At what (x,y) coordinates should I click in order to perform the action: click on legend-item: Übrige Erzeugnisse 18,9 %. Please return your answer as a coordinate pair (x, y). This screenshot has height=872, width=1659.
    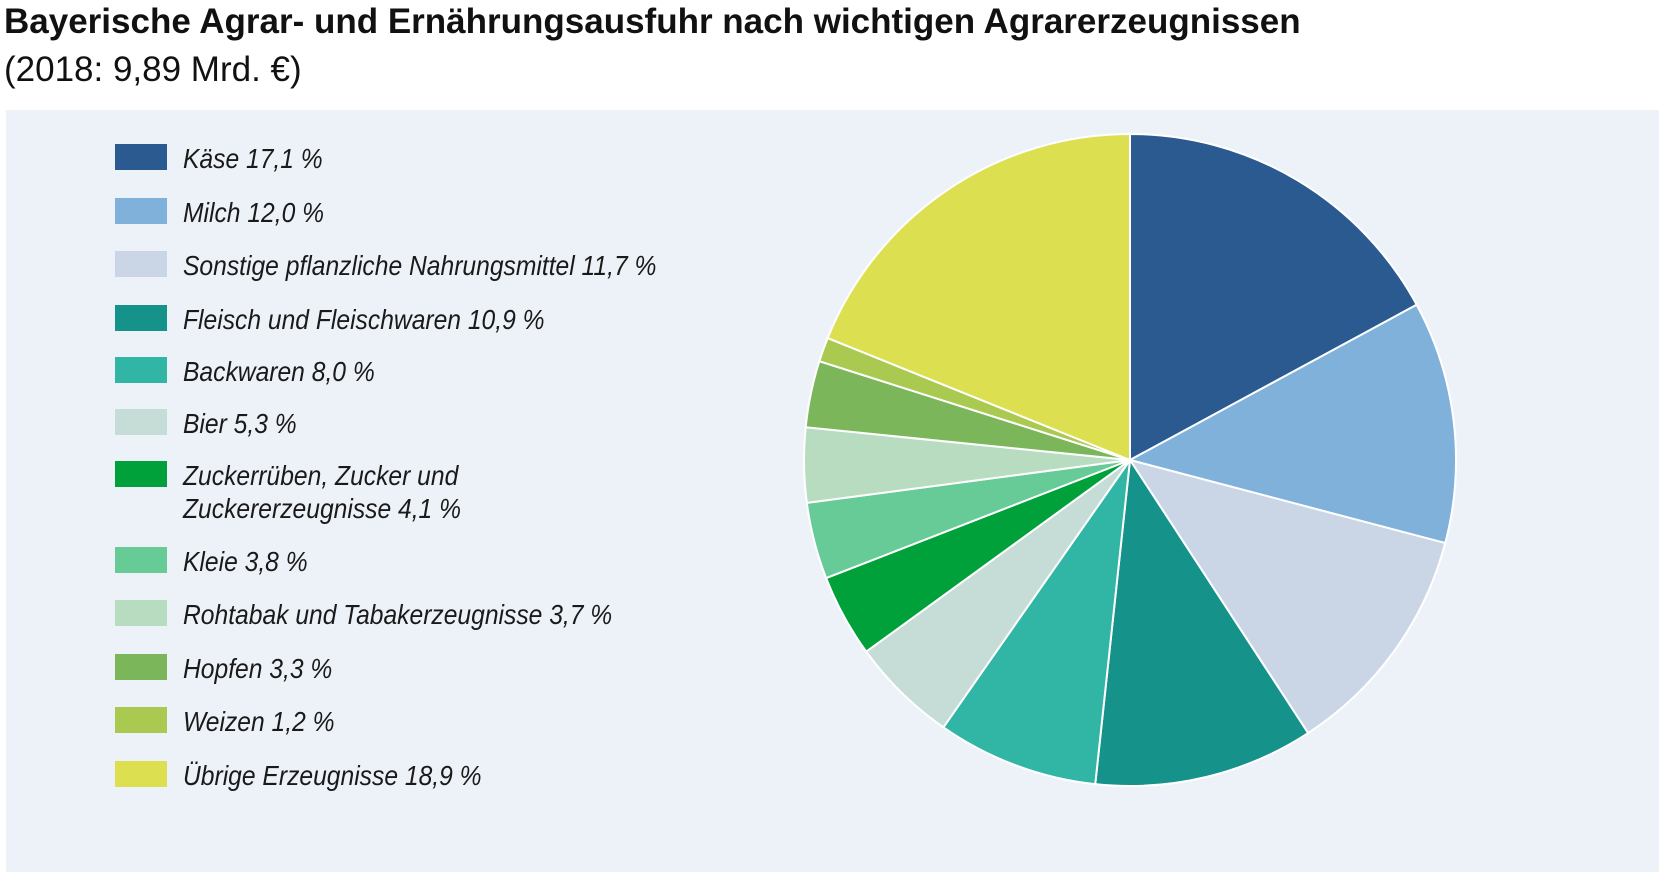
    Looking at the image, I should click on (318, 775).